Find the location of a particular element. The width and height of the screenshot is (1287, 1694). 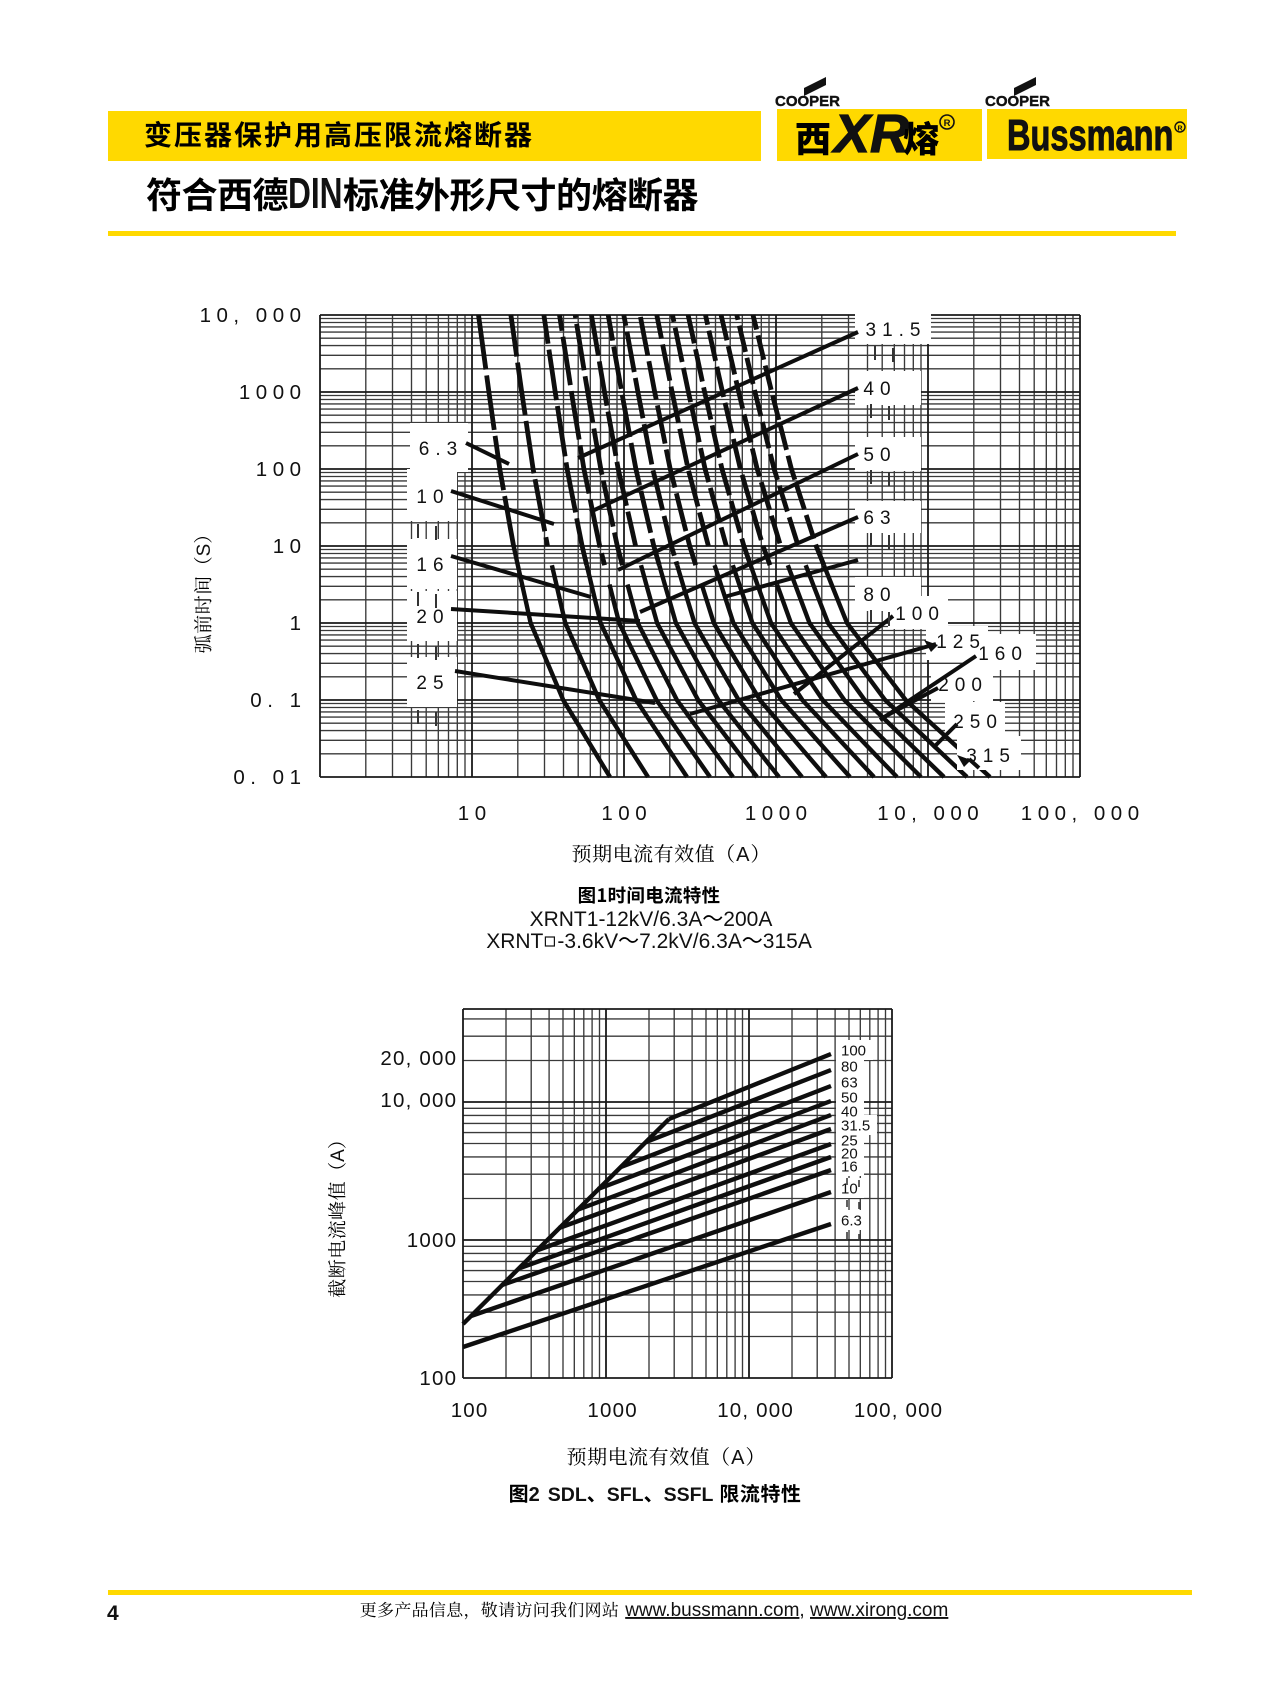

svg-text: 2 is located at coordinates (534, 1495).